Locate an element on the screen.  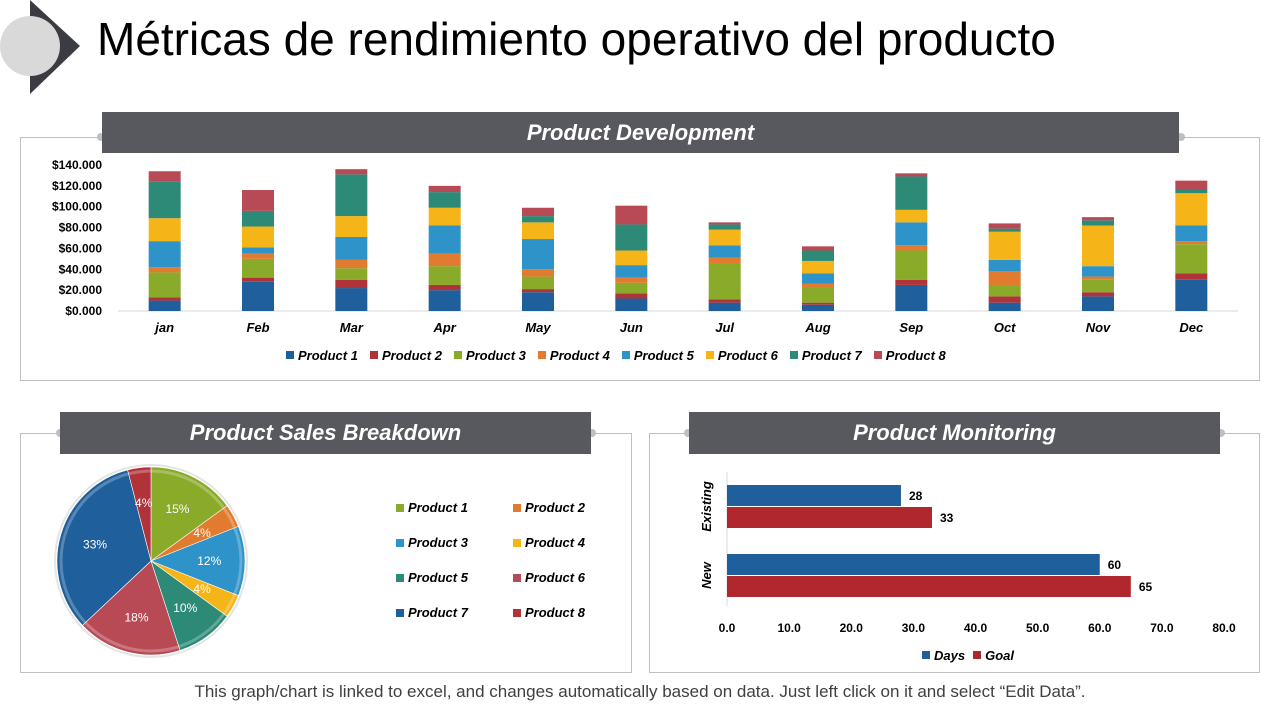
x-tick-label: 40.0 is located at coordinates (976, 628).